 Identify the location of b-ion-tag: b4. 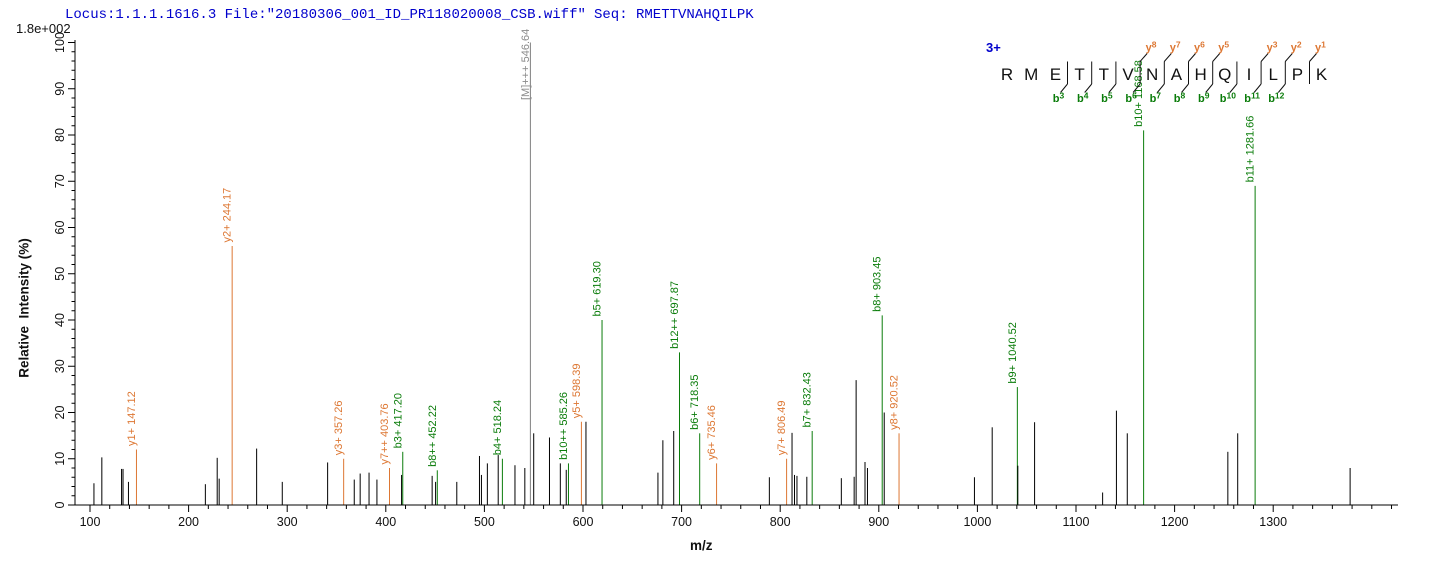
(1083, 98).